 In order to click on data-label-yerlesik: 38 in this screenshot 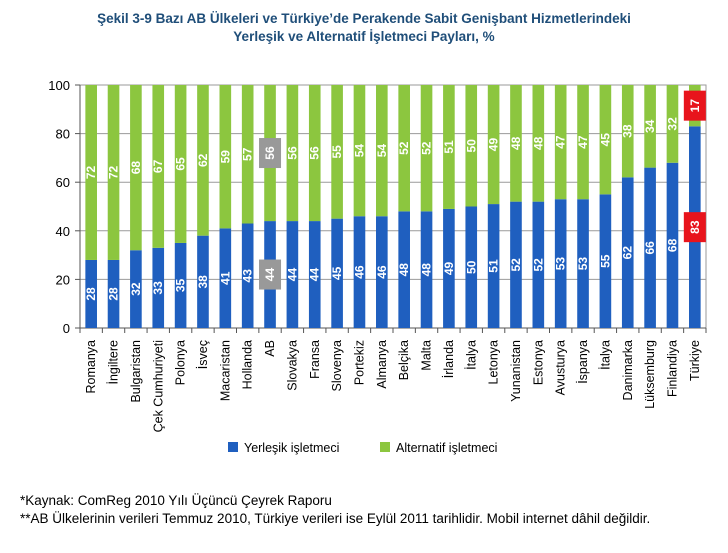, I will do `click(203, 282)`.